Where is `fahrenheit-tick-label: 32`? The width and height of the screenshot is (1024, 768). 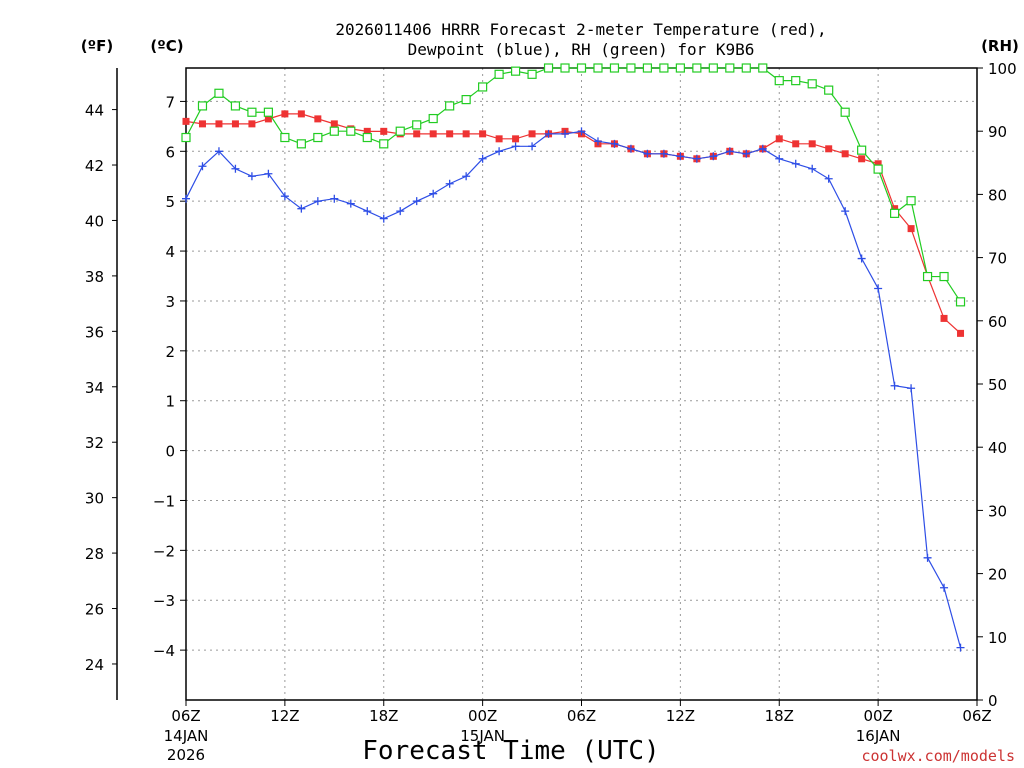
fahrenheit-tick-label: 32 is located at coordinates (94, 443).